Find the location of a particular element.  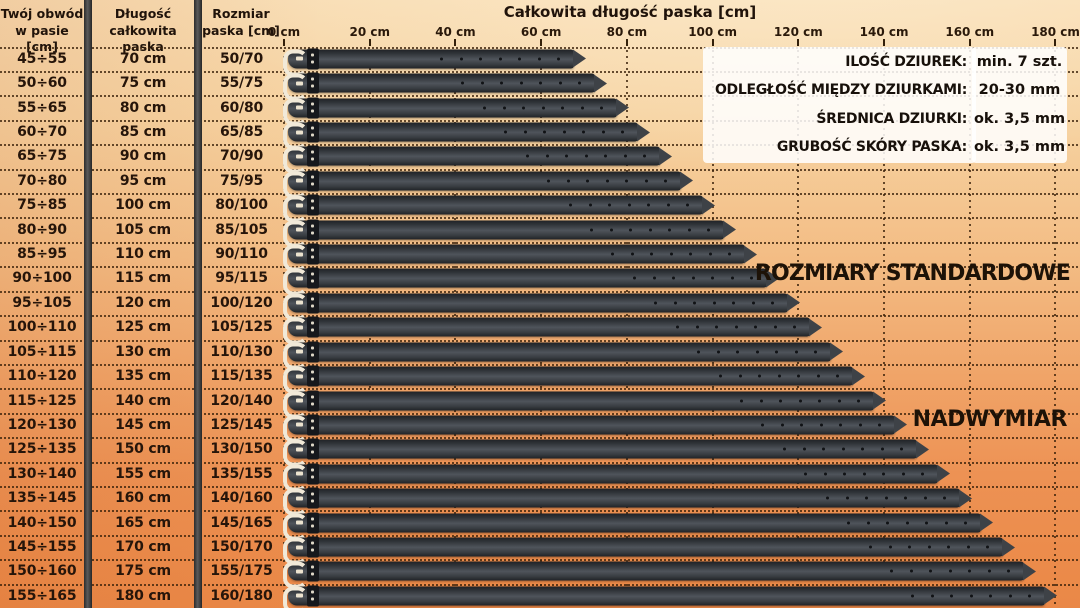

info-spec-value: ok. 3,5 mm is located at coordinates (1019, 118).